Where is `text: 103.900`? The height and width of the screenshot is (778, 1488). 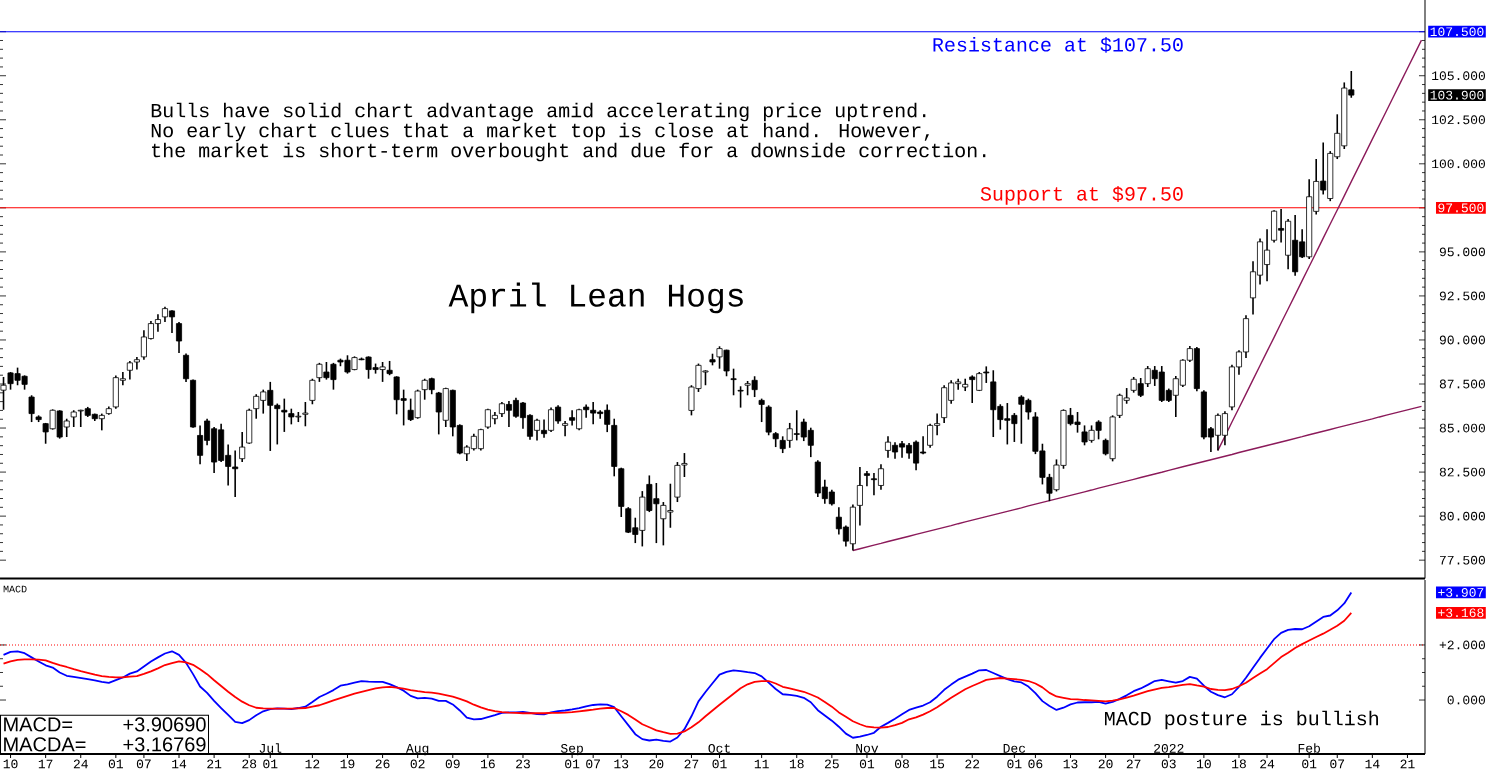 text: 103.900 is located at coordinates (1457, 95).